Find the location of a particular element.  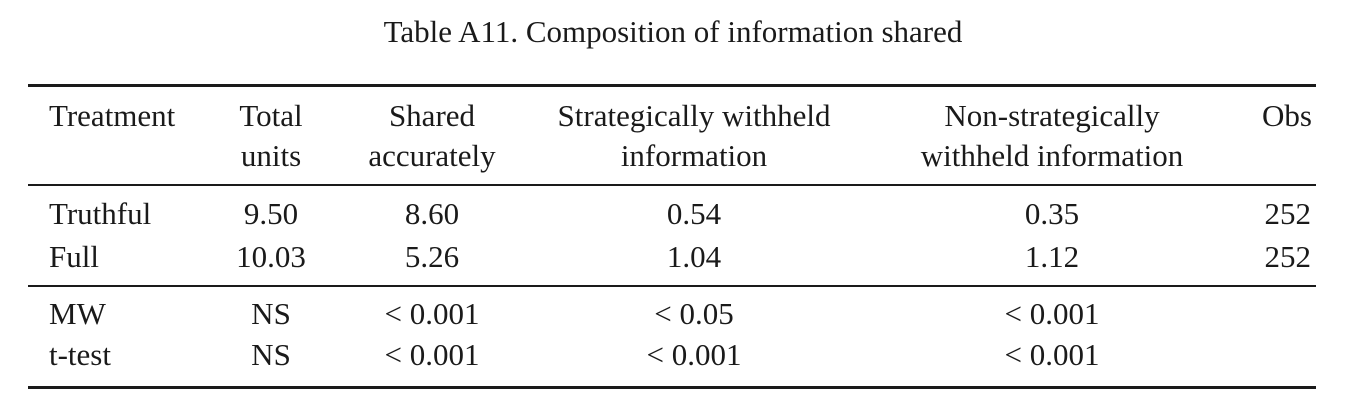

header-non-strategically-withheld-line2: withheld information is located at coordinates (1052, 155).